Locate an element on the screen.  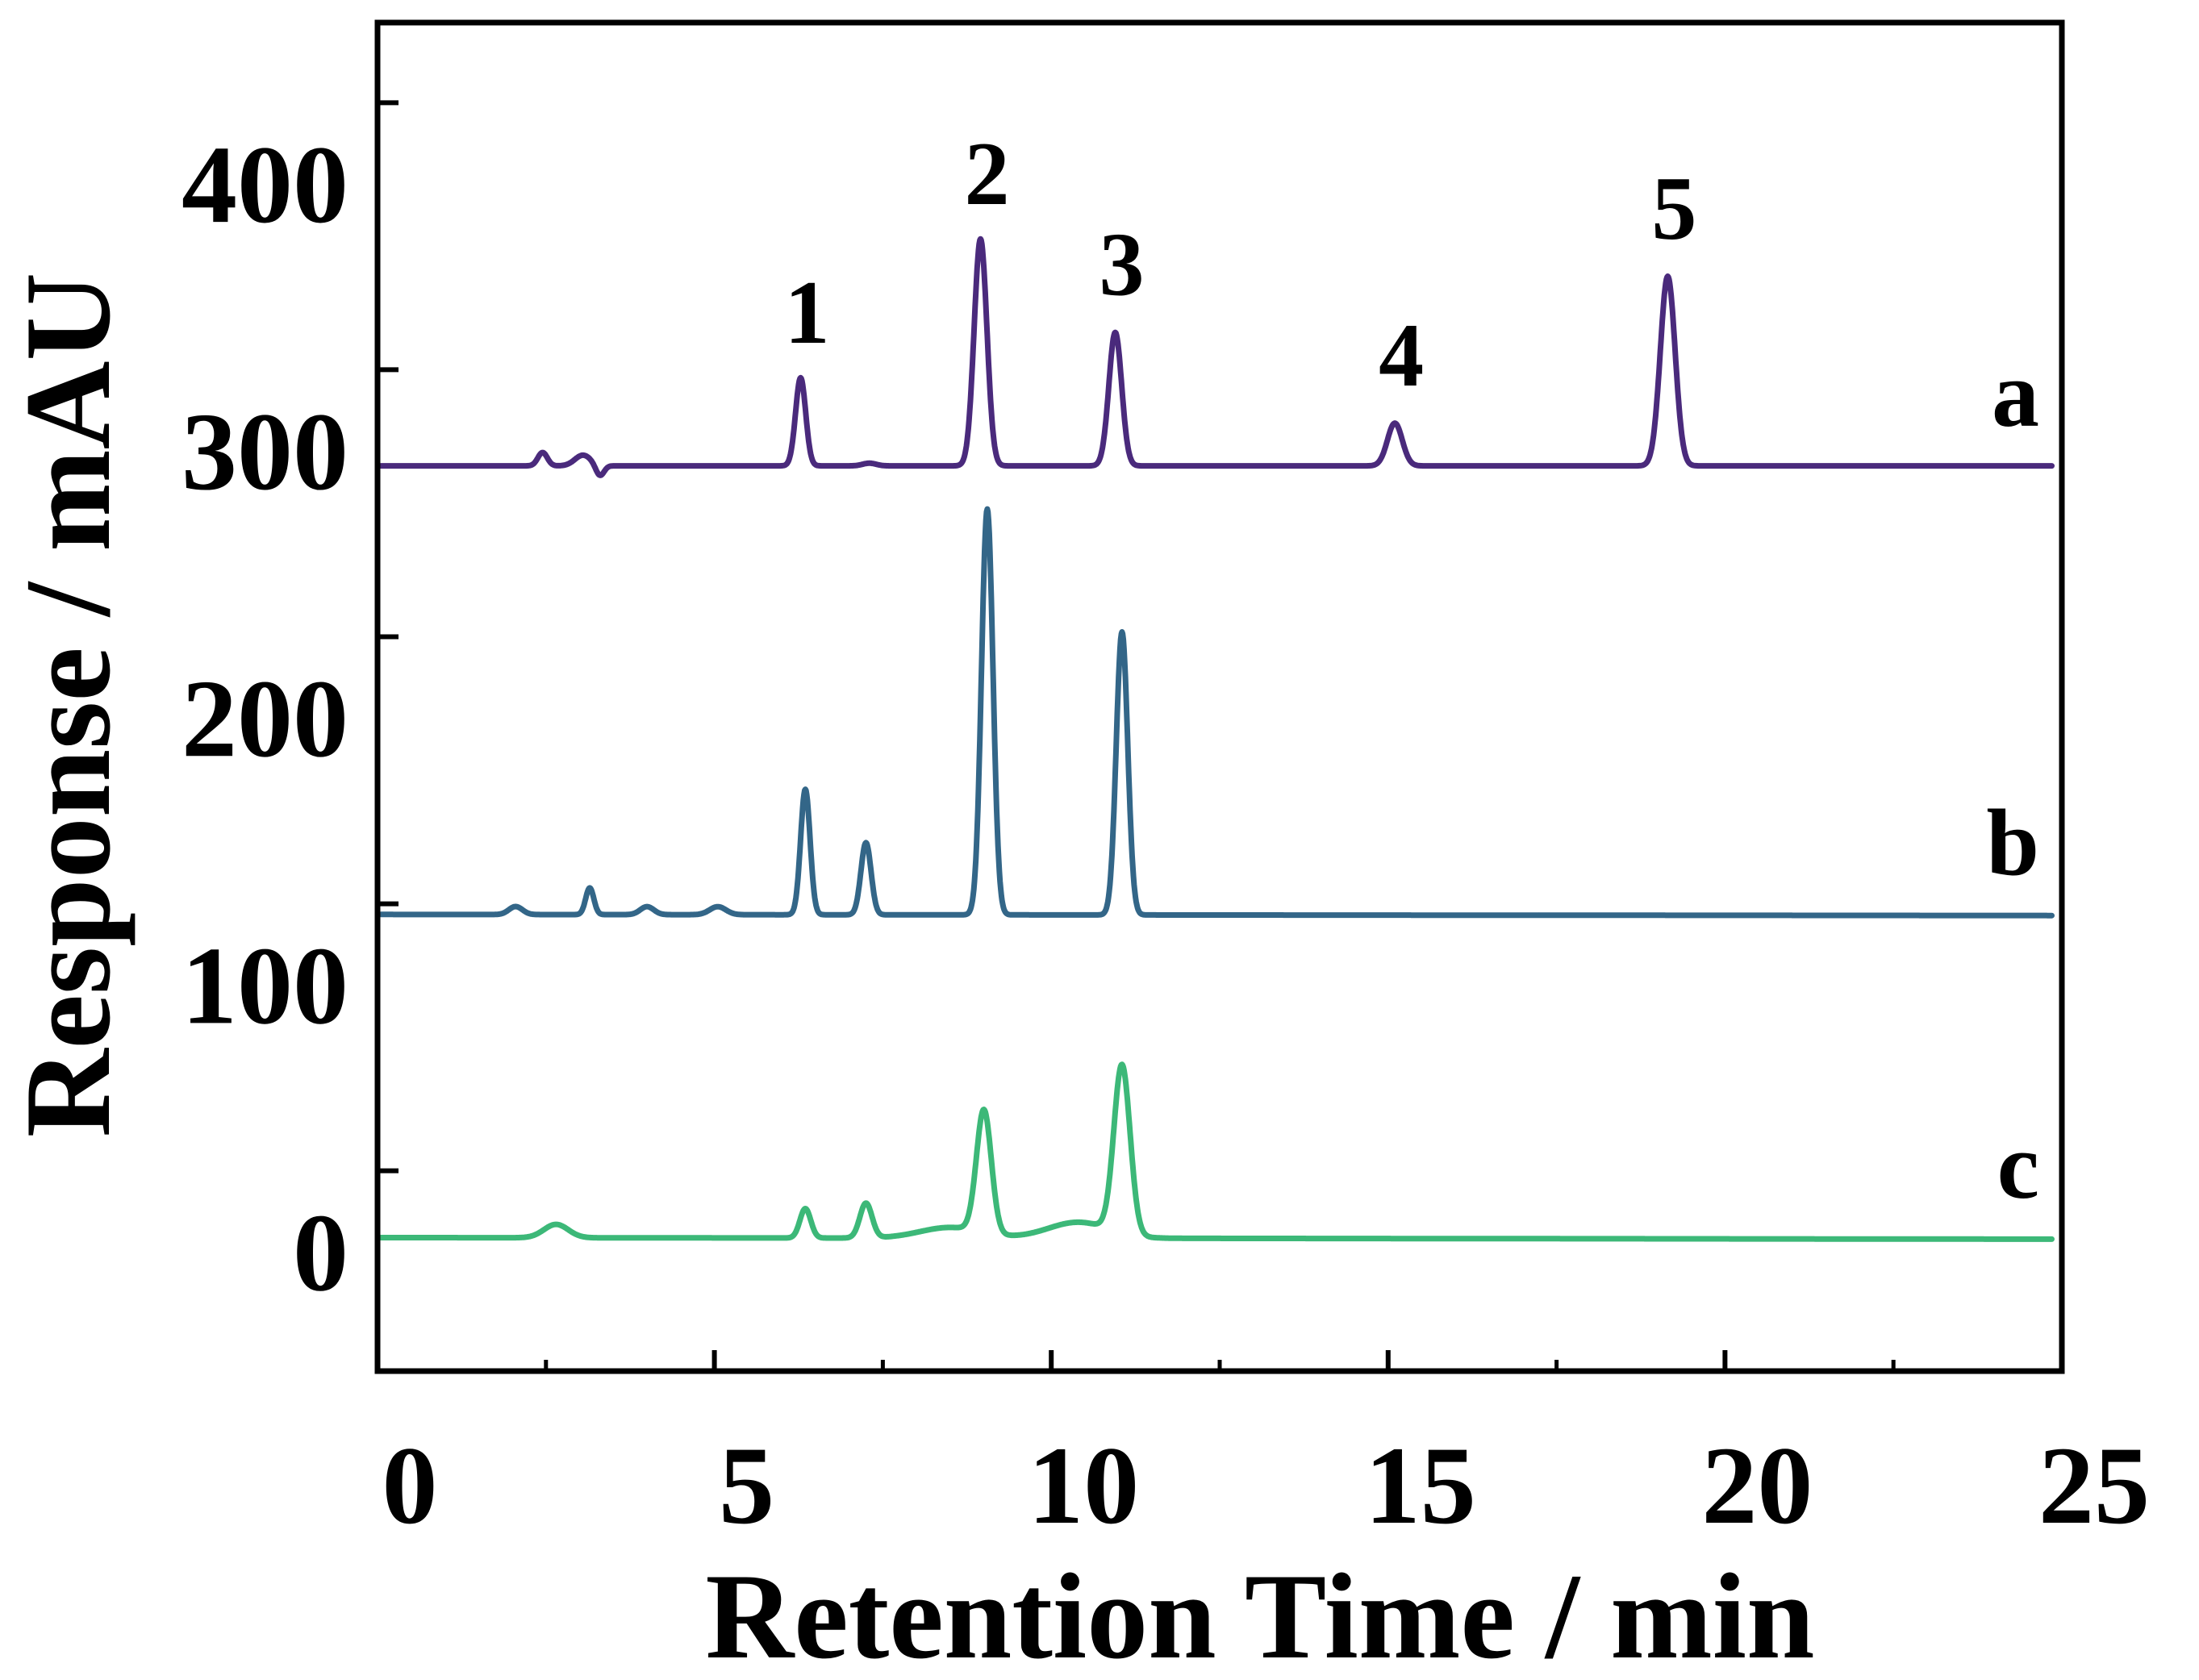
x-tick-label: 25 is located at coordinates (2094, 1485).